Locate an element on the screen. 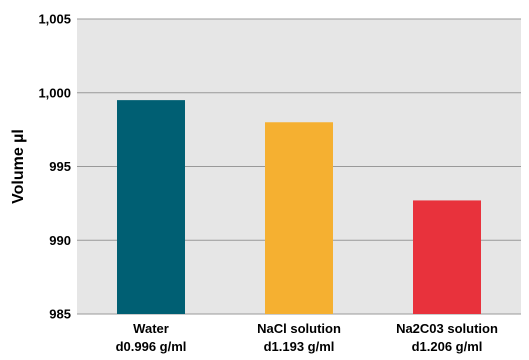 The height and width of the screenshot is (360, 529). x-category-sublabel: d1.206 g/ml is located at coordinates (447, 346).